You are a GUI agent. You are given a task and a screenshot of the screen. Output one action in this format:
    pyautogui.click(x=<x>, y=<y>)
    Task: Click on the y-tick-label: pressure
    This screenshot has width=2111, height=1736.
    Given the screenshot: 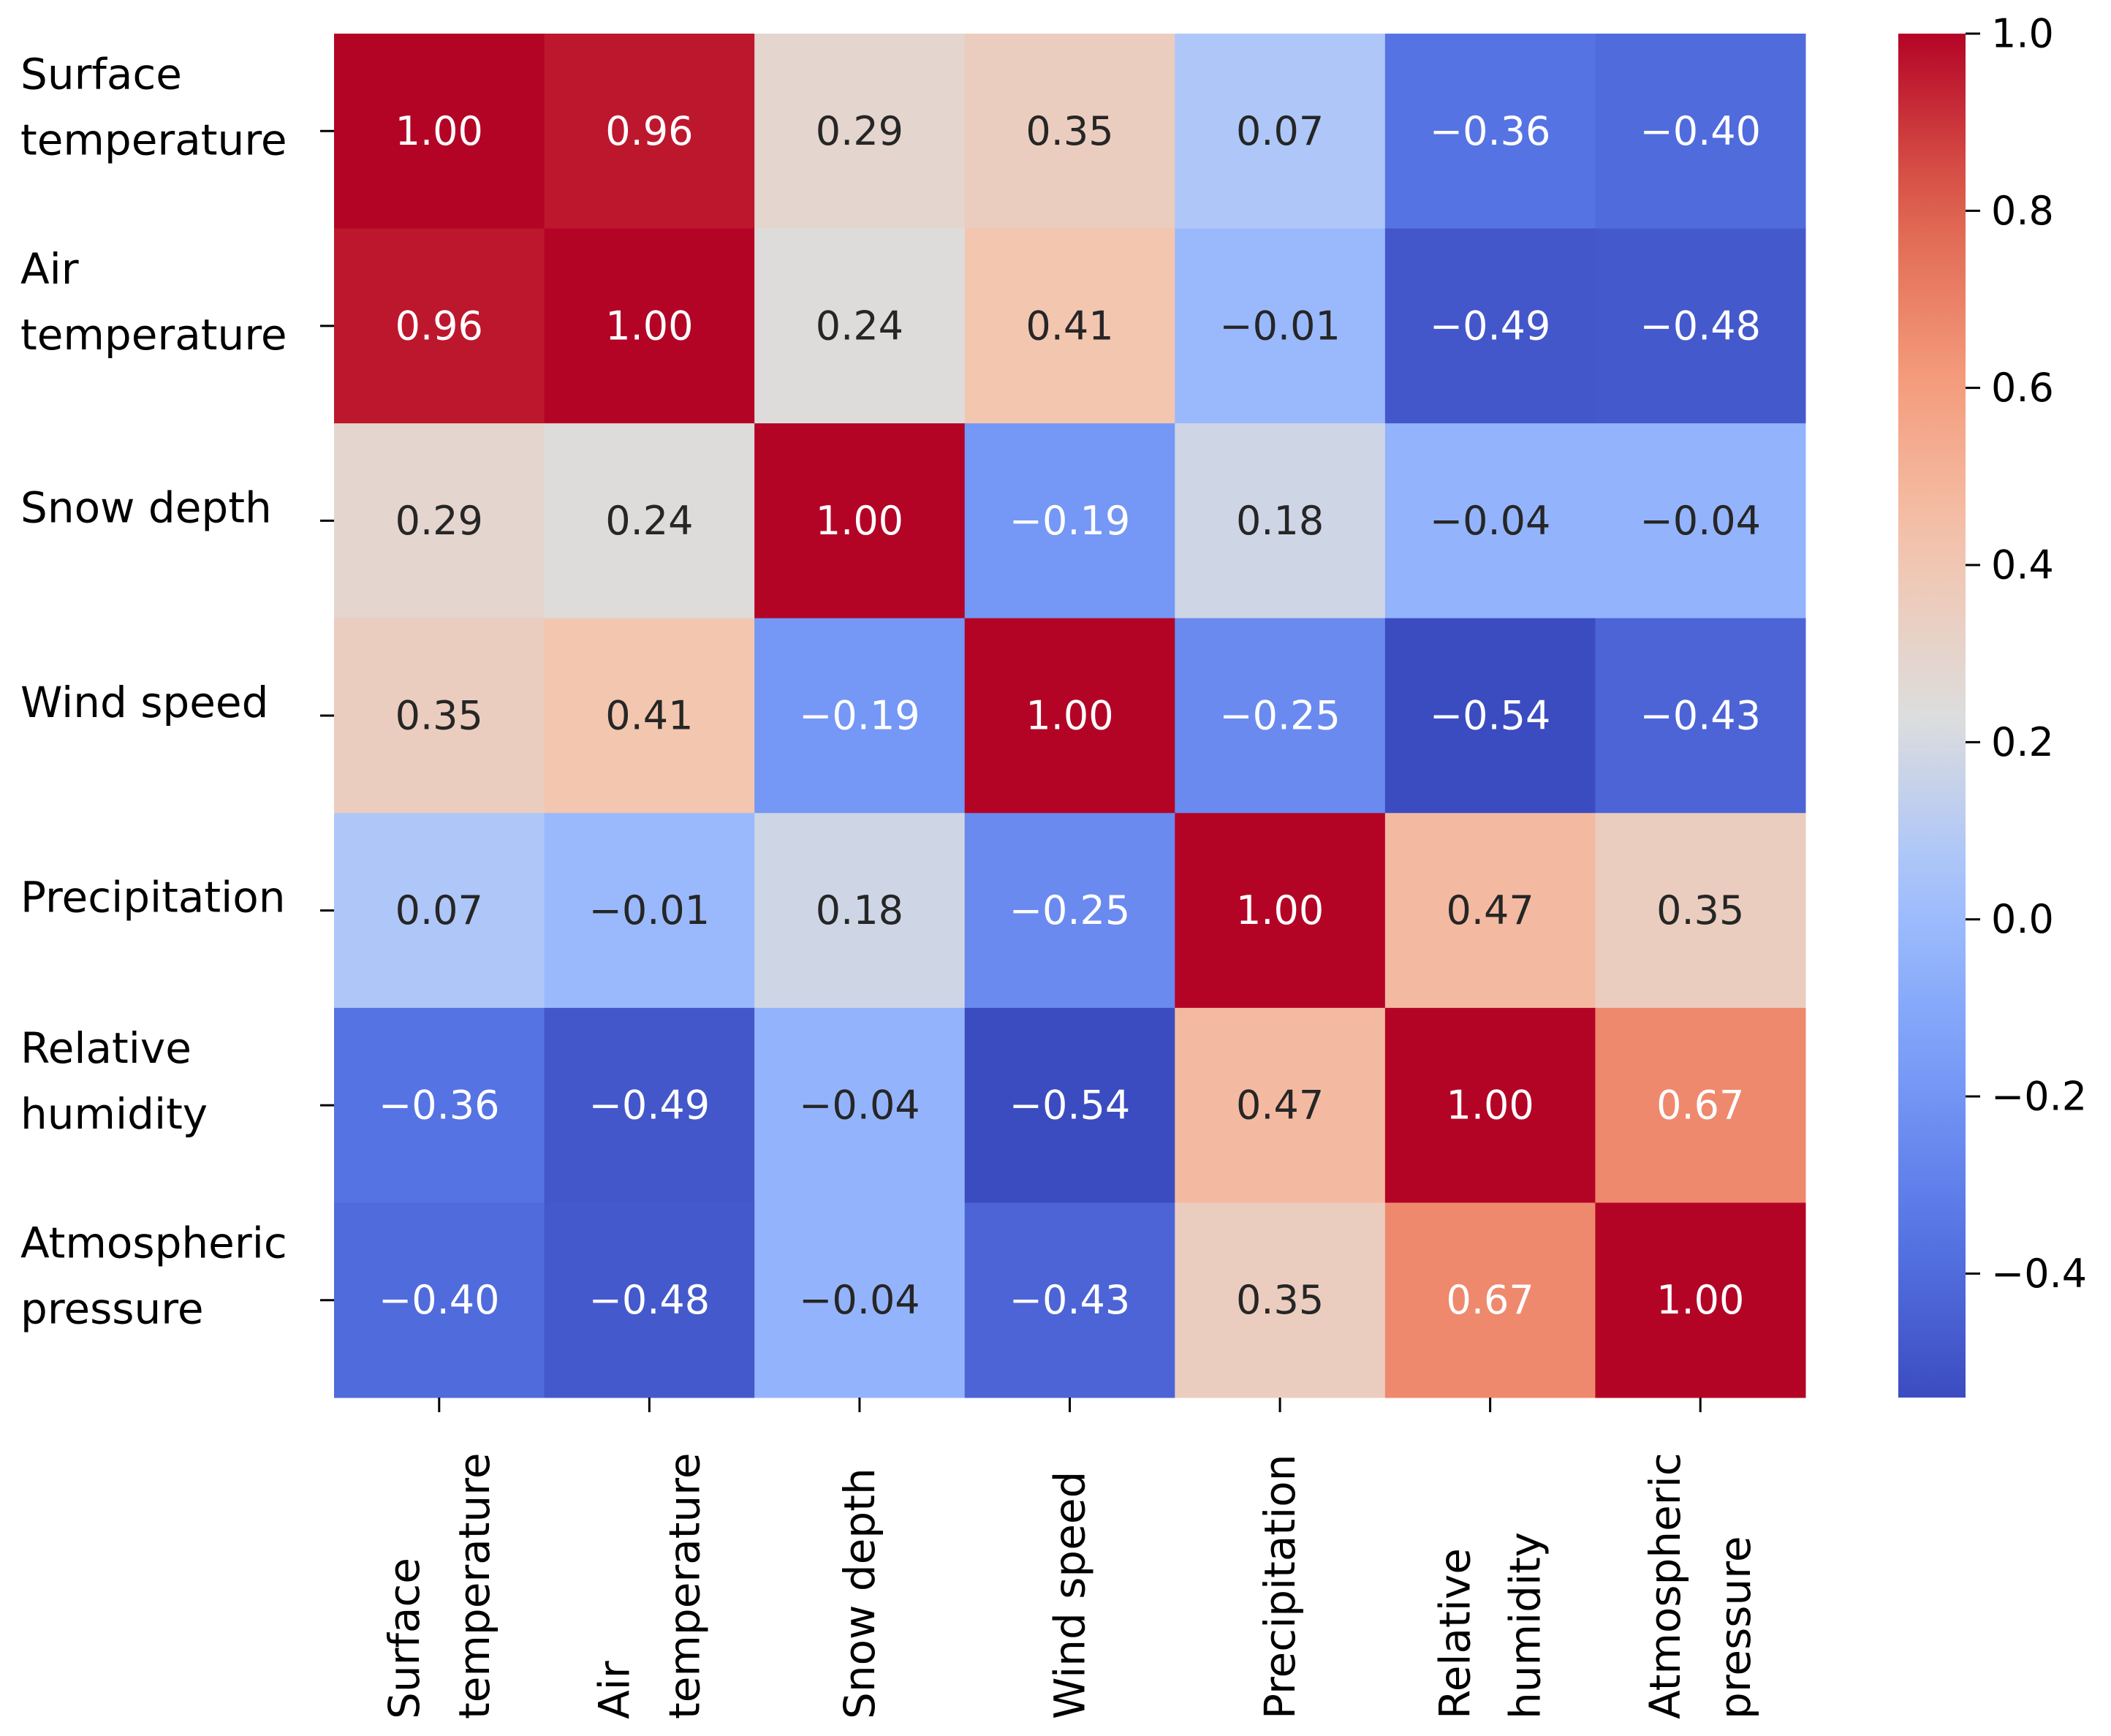 What is the action you would take?
    pyautogui.click(x=112, y=1309)
    